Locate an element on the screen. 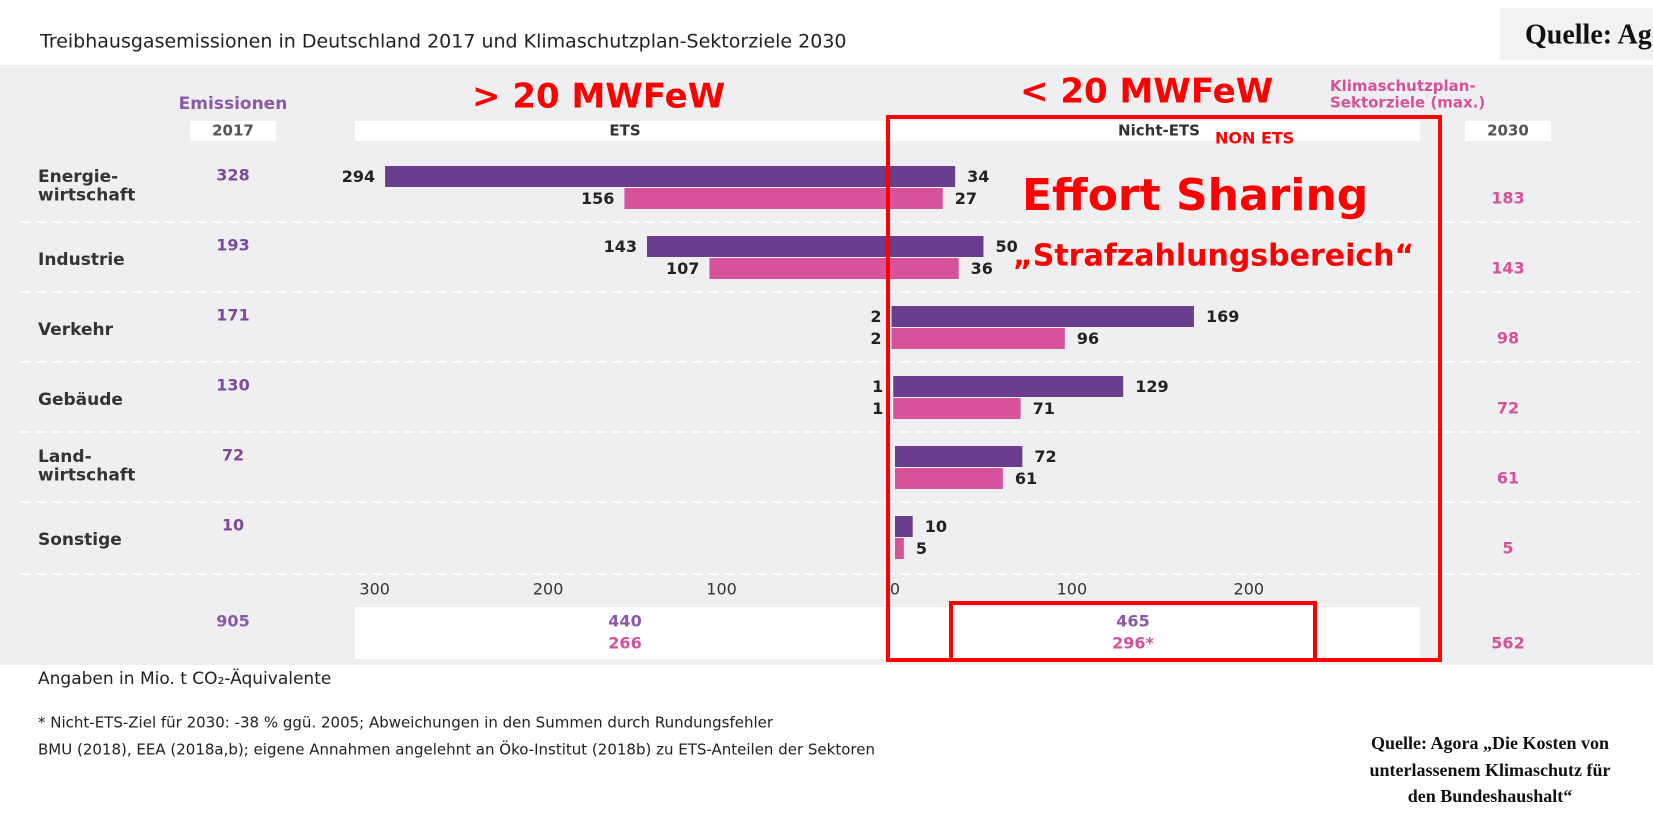 This screenshot has height=816, width=1653. annotation: „Strafzahlungsbereich“ is located at coordinates (1213, 256).